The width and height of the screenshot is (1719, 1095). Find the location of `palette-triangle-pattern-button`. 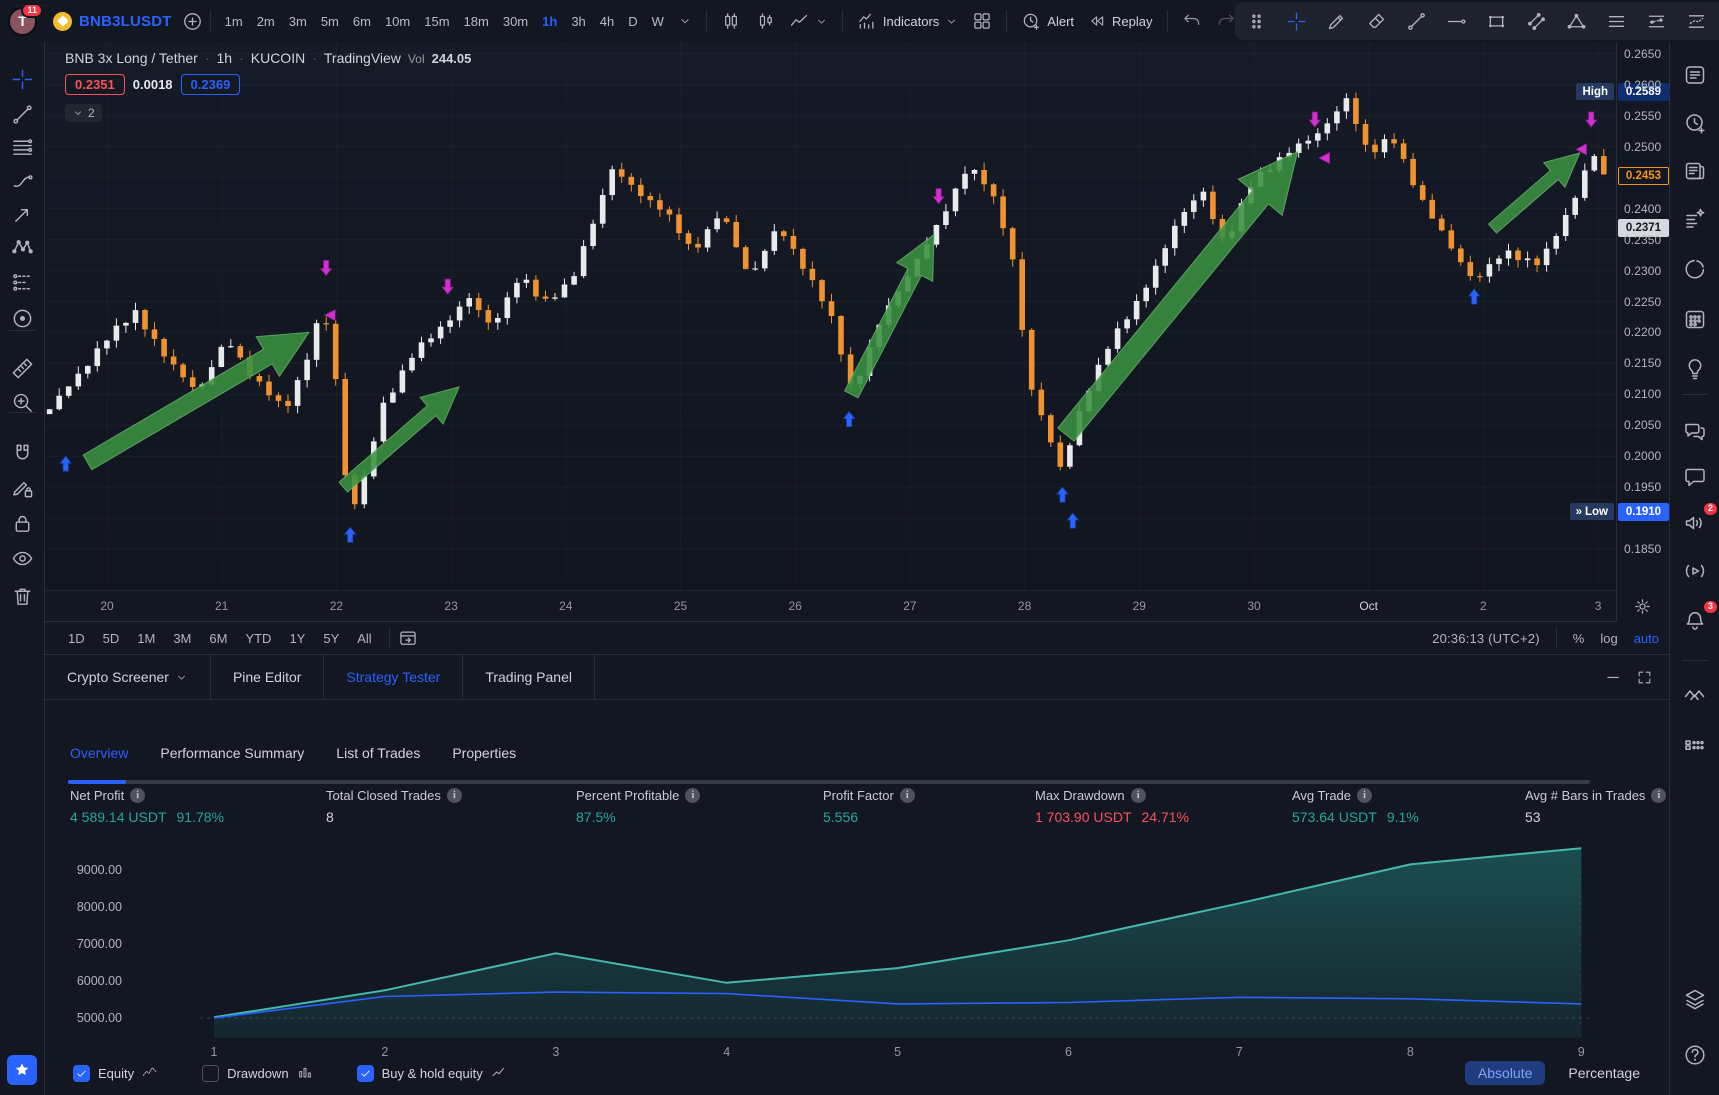

palette-triangle-pattern-button is located at coordinates (1576, 21).